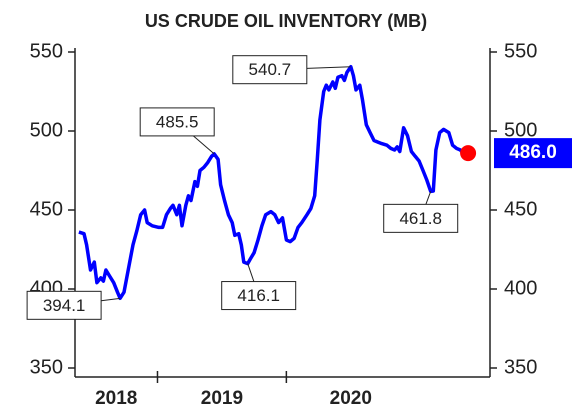 This screenshot has width=573, height=409. I want to click on y2-tick-label: 400, so click(520, 288).